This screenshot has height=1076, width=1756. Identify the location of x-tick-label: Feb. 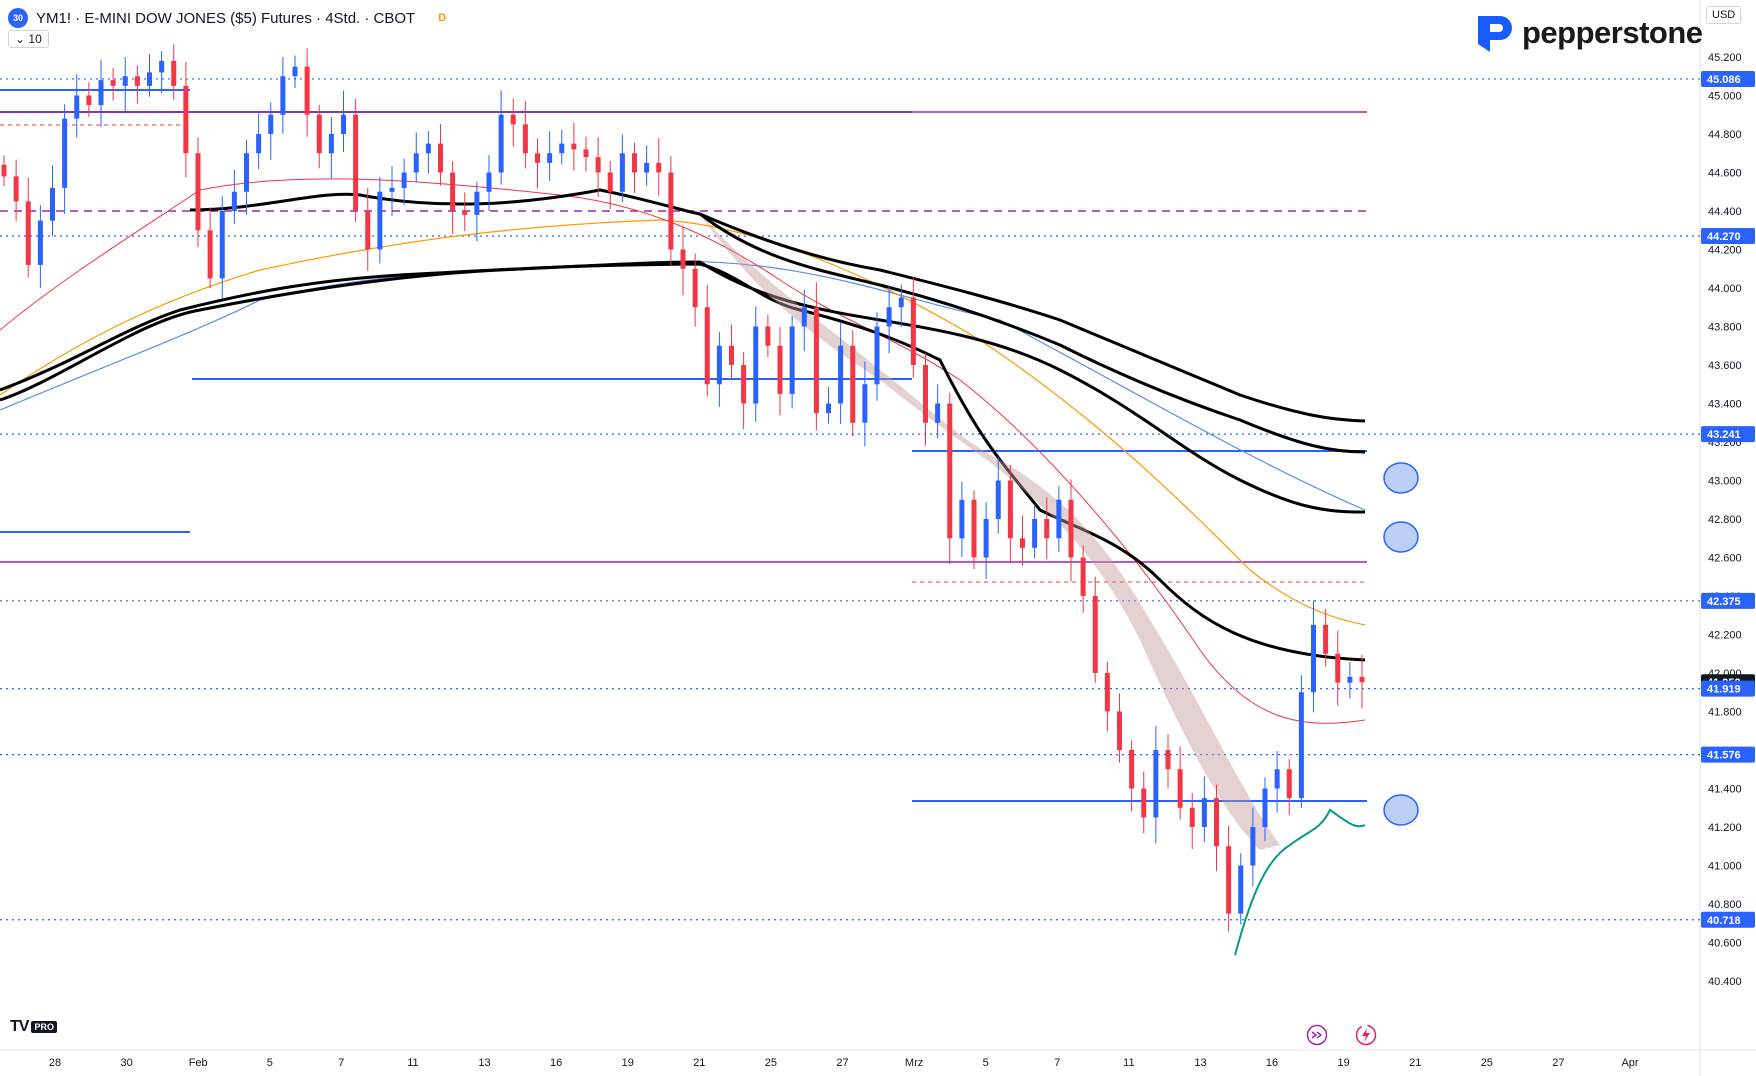
(198, 1063).